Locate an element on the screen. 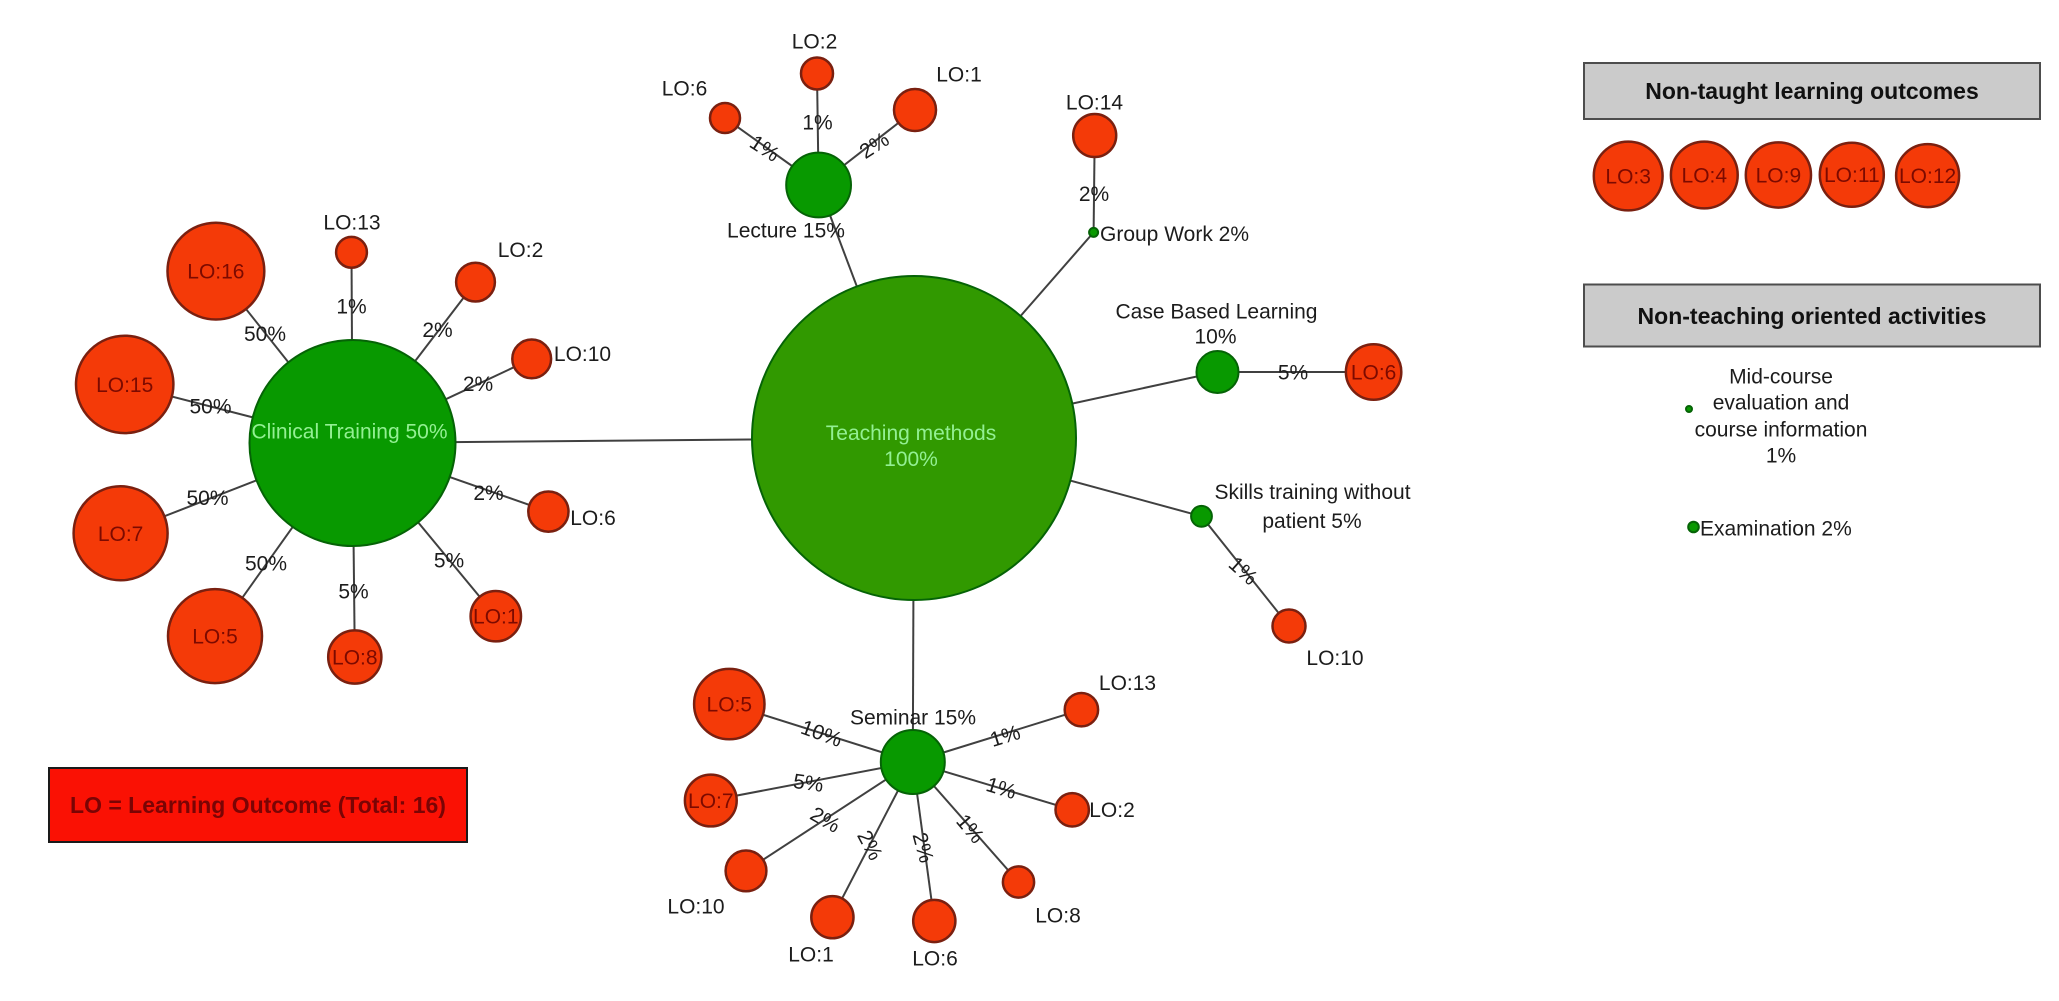 This screenshot has height=1001, width=2059. svg-text: LO:4 is located at coordinates (1705, 176).